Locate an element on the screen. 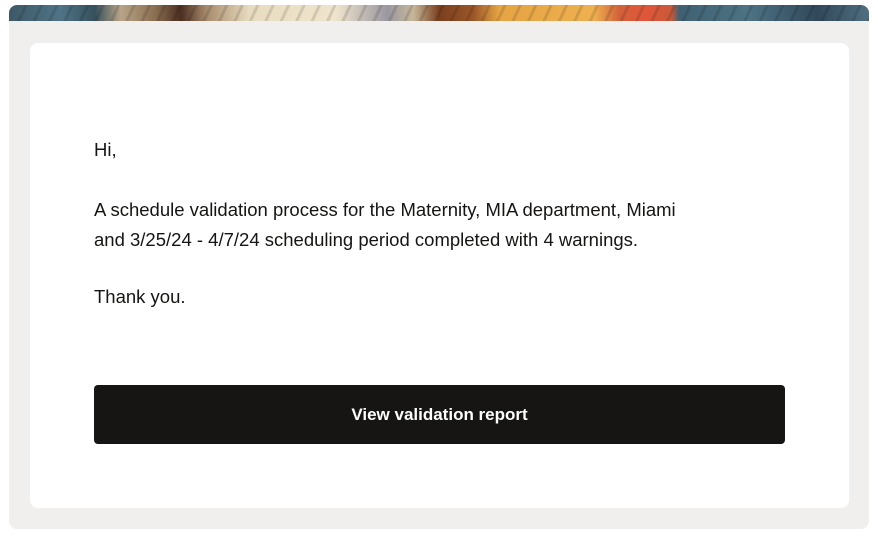 This screenshot has height=536, width=878. banner-texture is located at coordinates (439, 13).